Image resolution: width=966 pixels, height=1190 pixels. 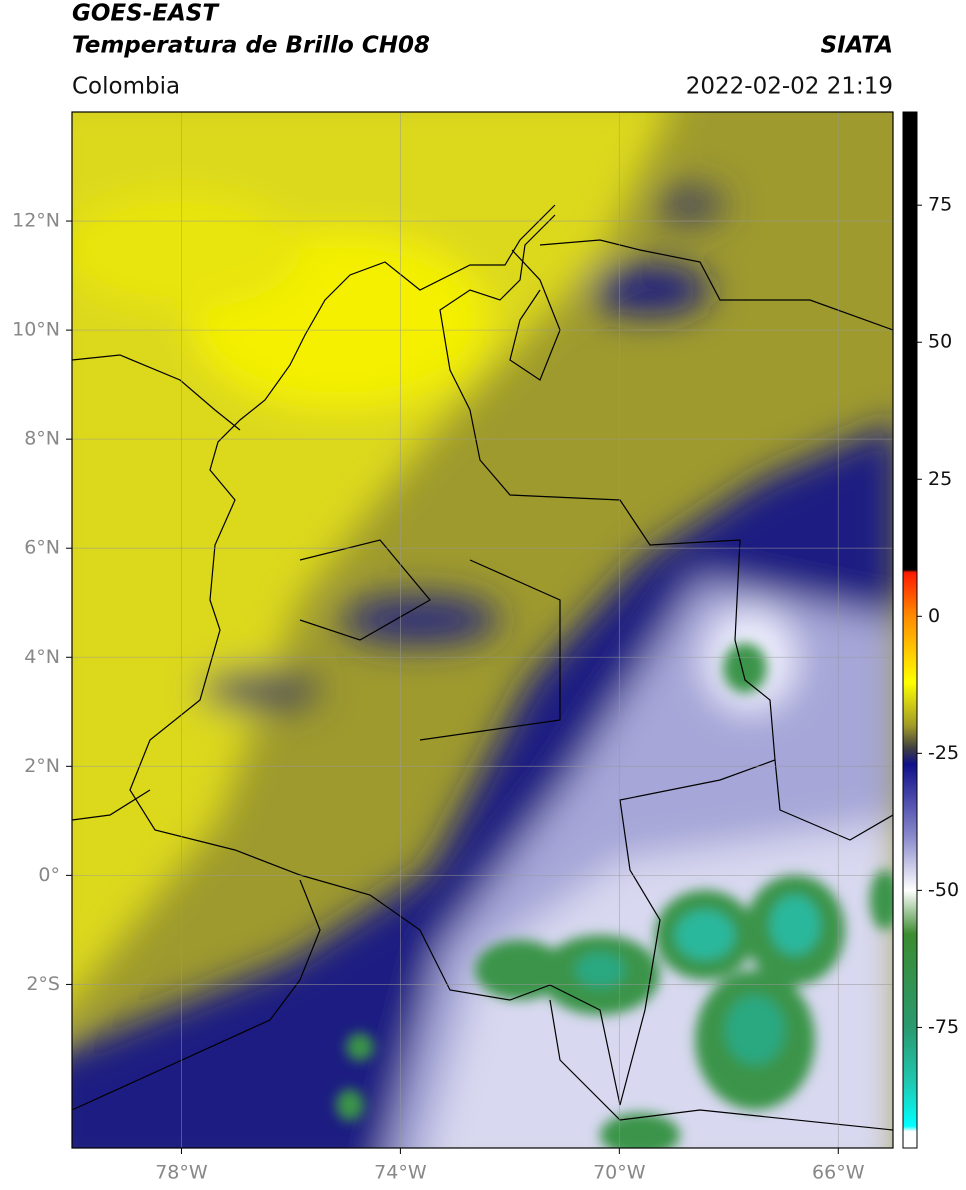 What do you see at coordinates (49, 875) in the screenshot?
I see `y-tick-label: 0°` at bounding box center [49, 875].